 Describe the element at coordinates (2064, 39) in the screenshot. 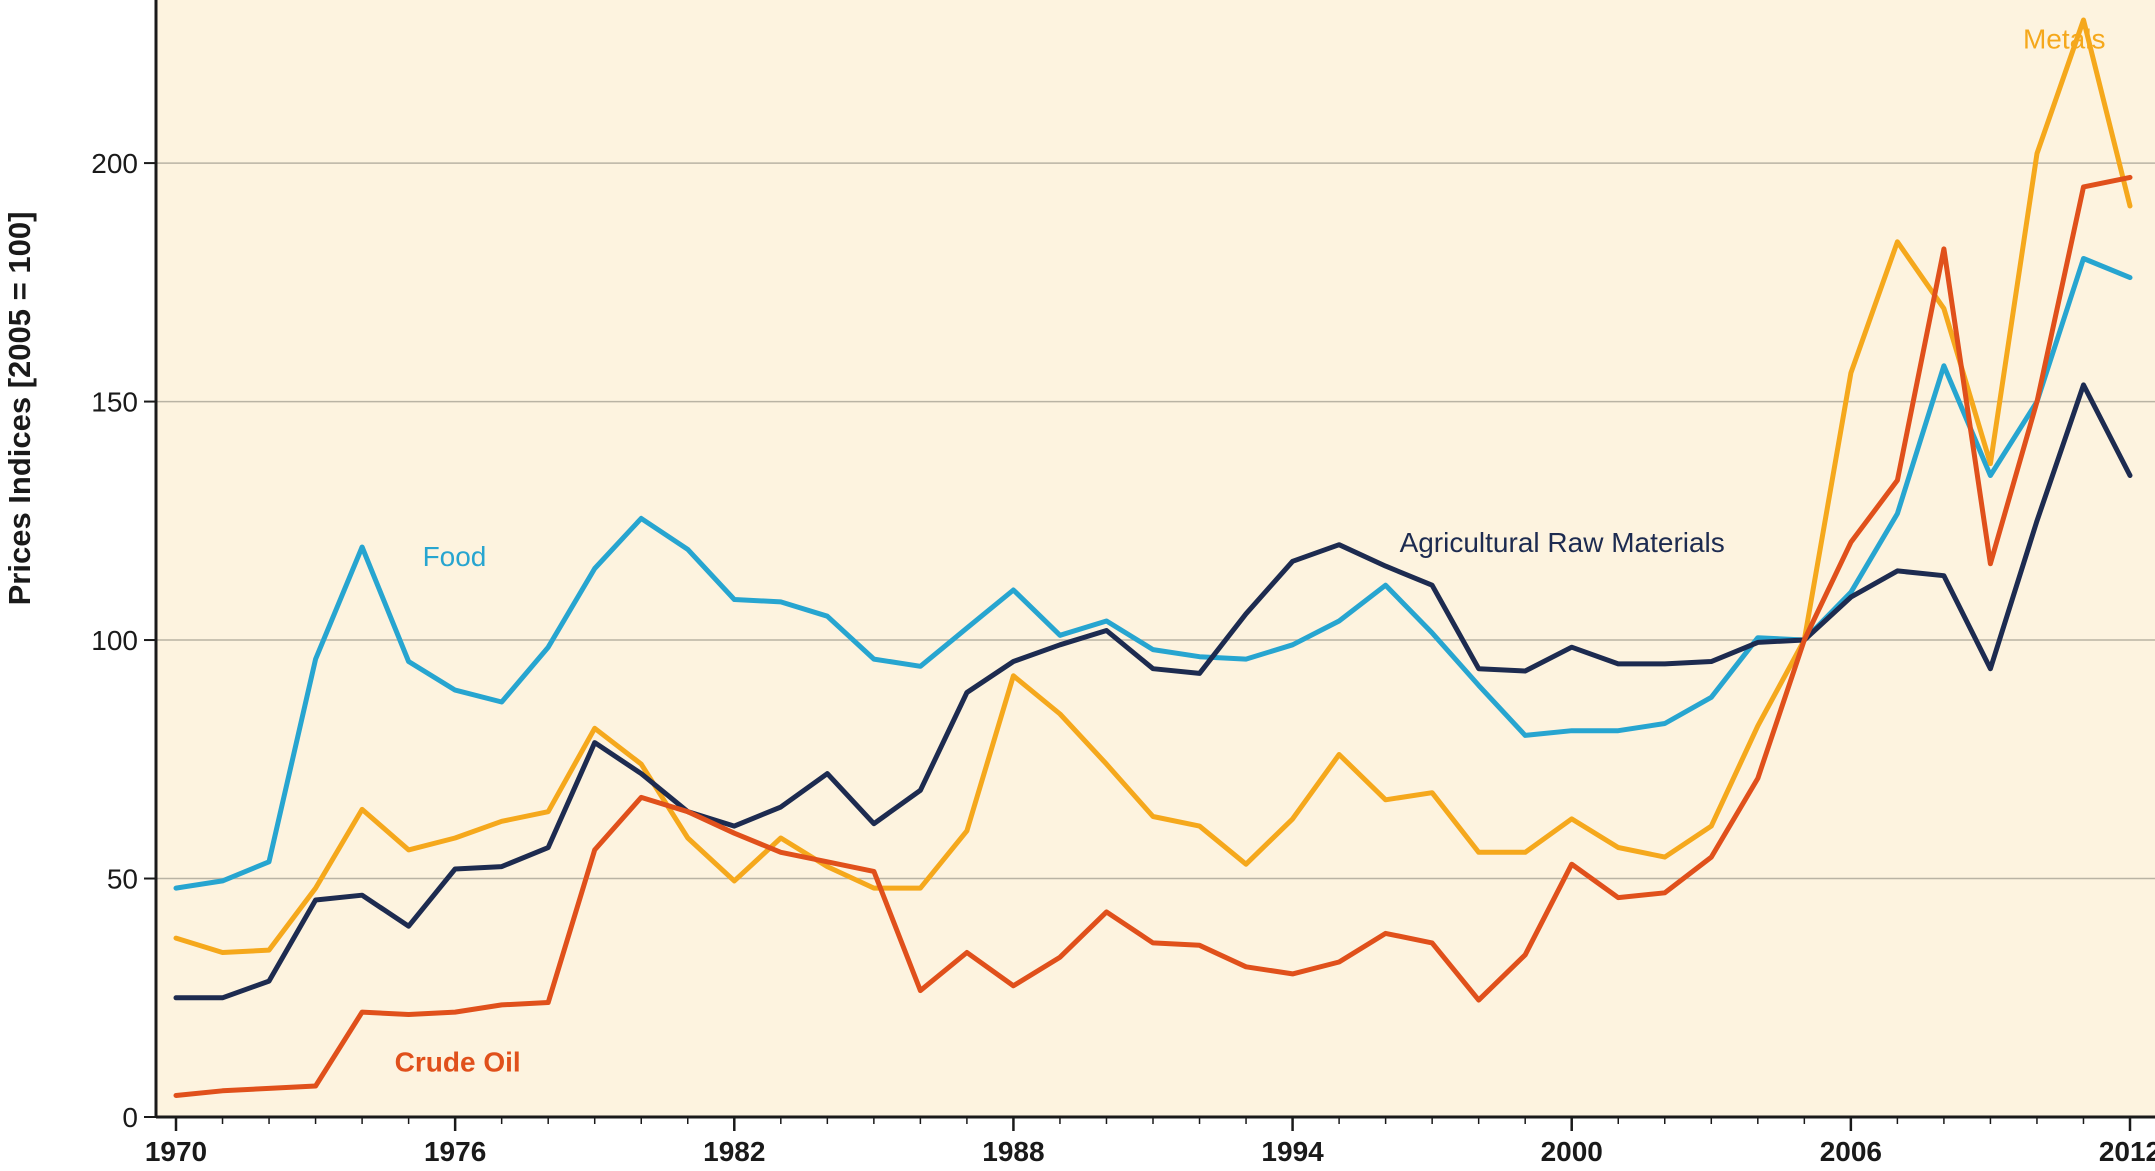

I see `series-label-metals: Metals` at that location.